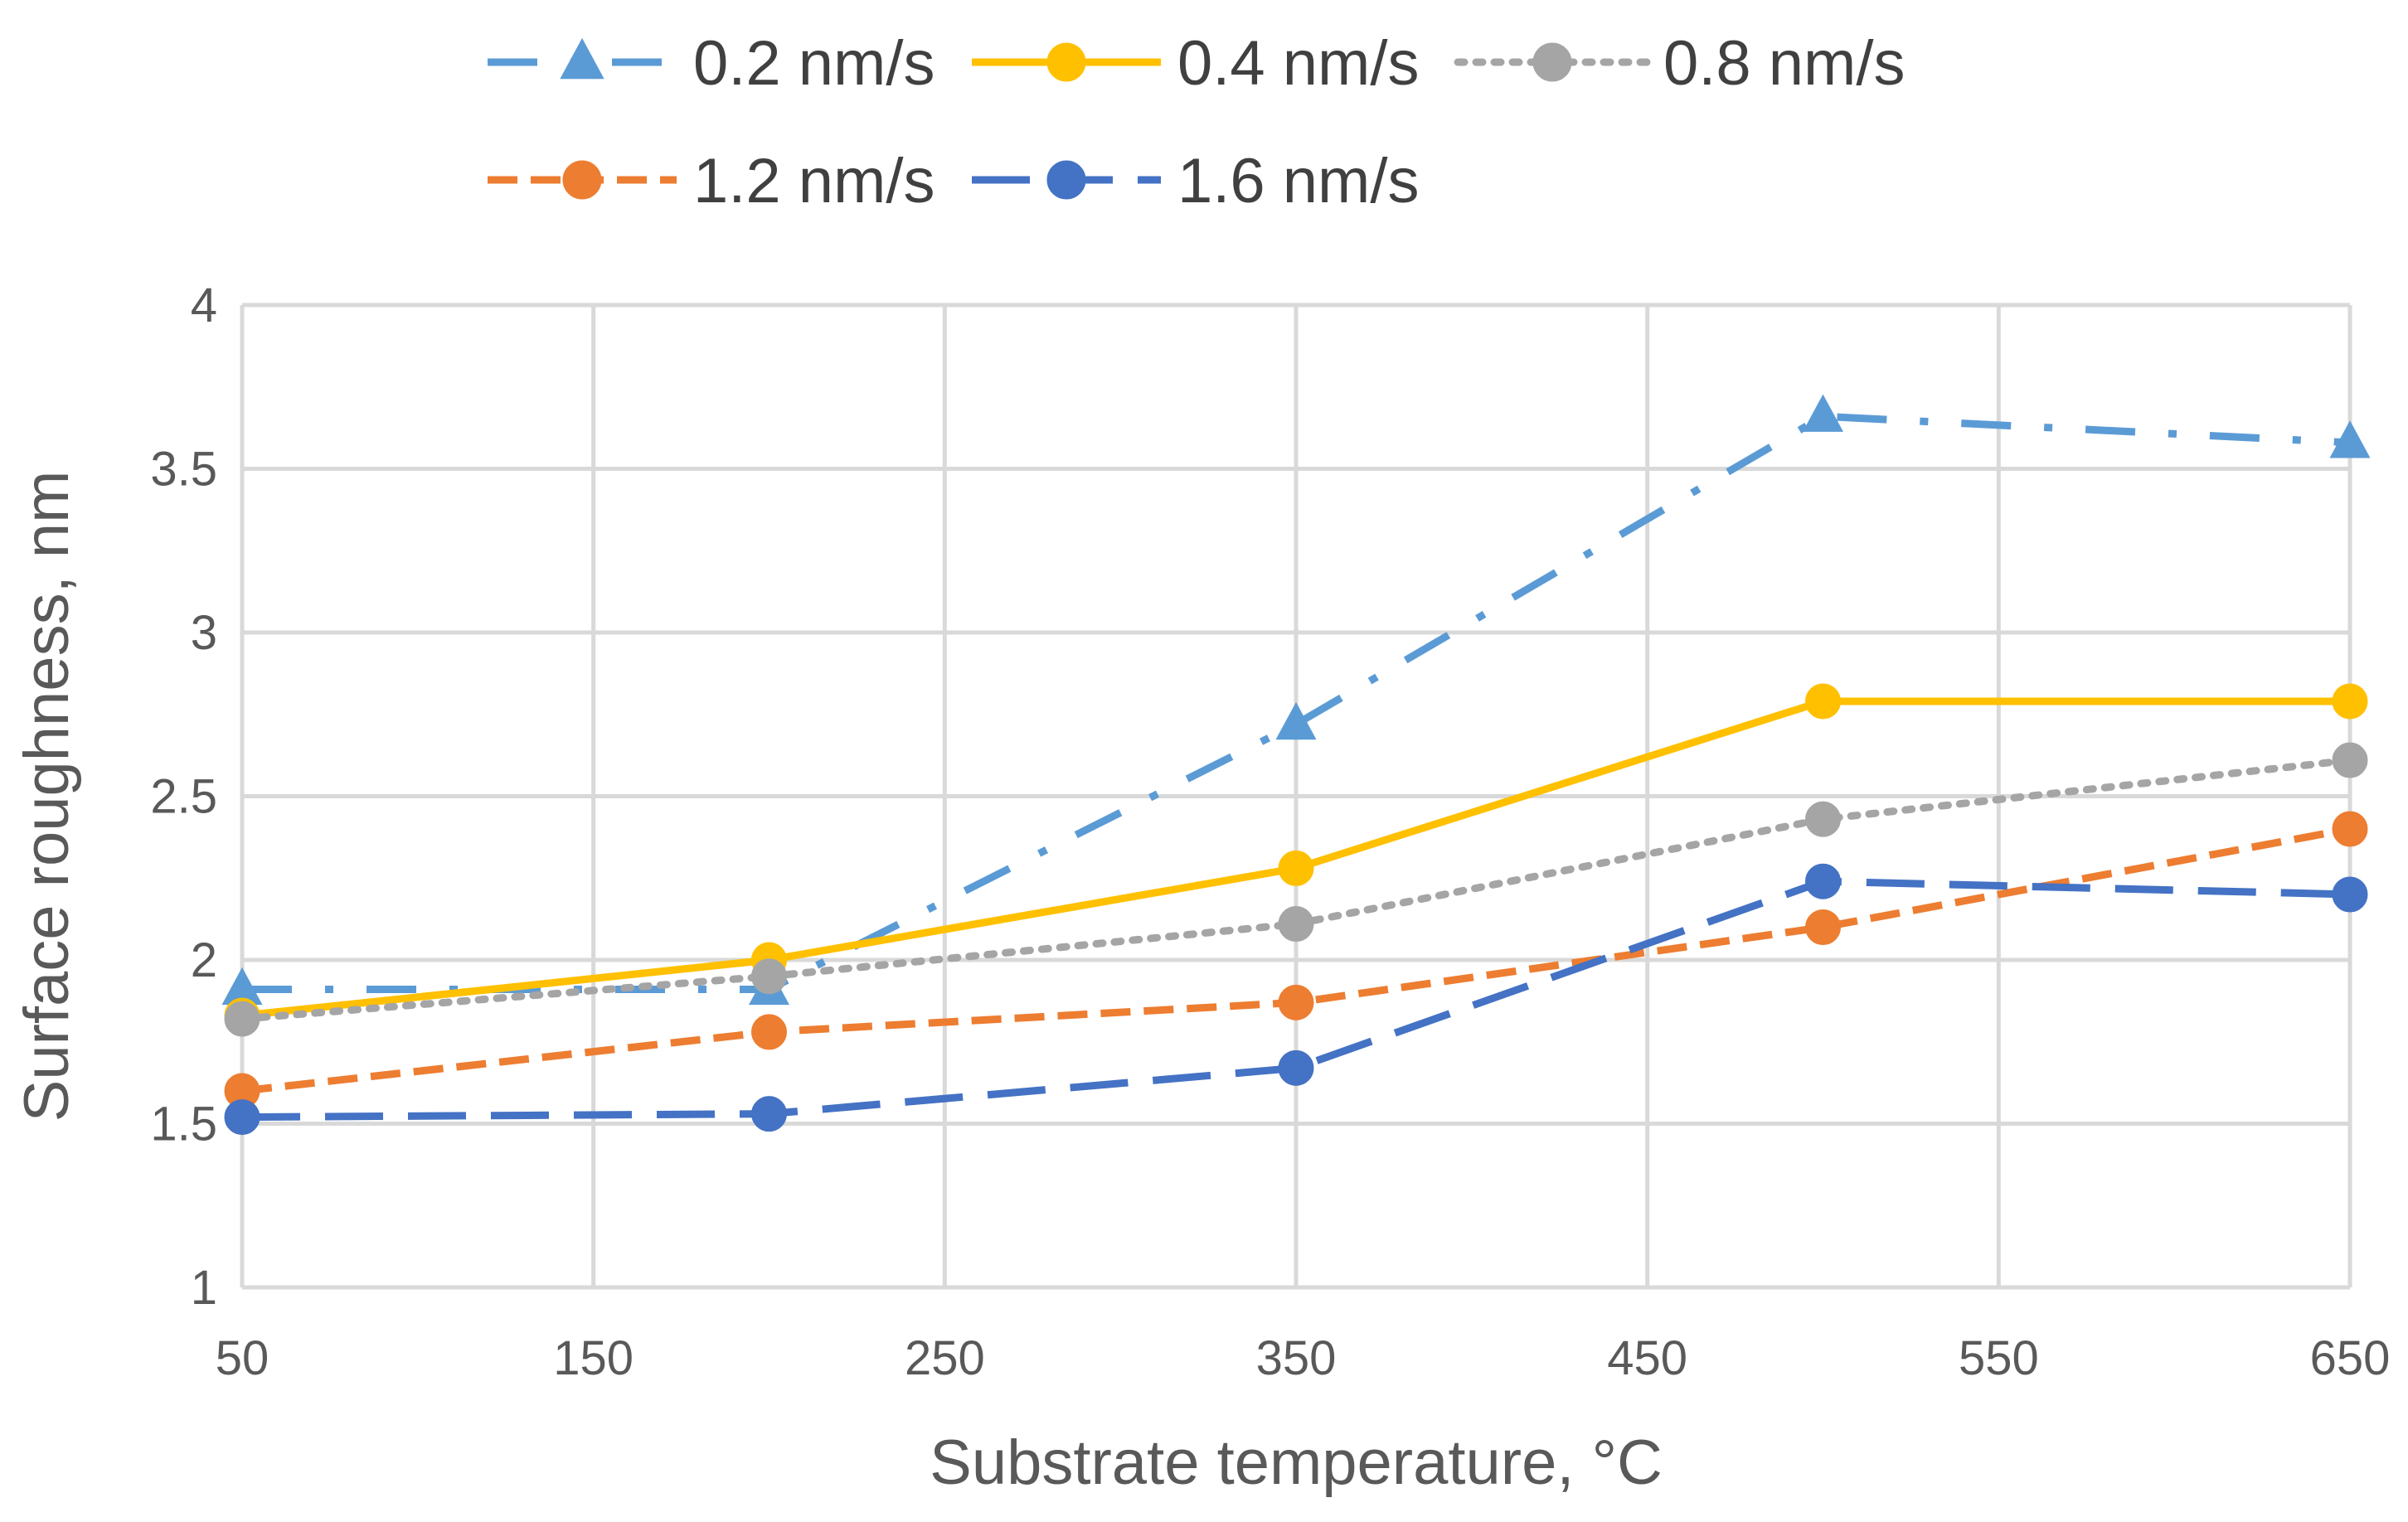 This screenshot has width=2408, height=1522. I want to click on y-tick-label: 1, so click(204, 1288).